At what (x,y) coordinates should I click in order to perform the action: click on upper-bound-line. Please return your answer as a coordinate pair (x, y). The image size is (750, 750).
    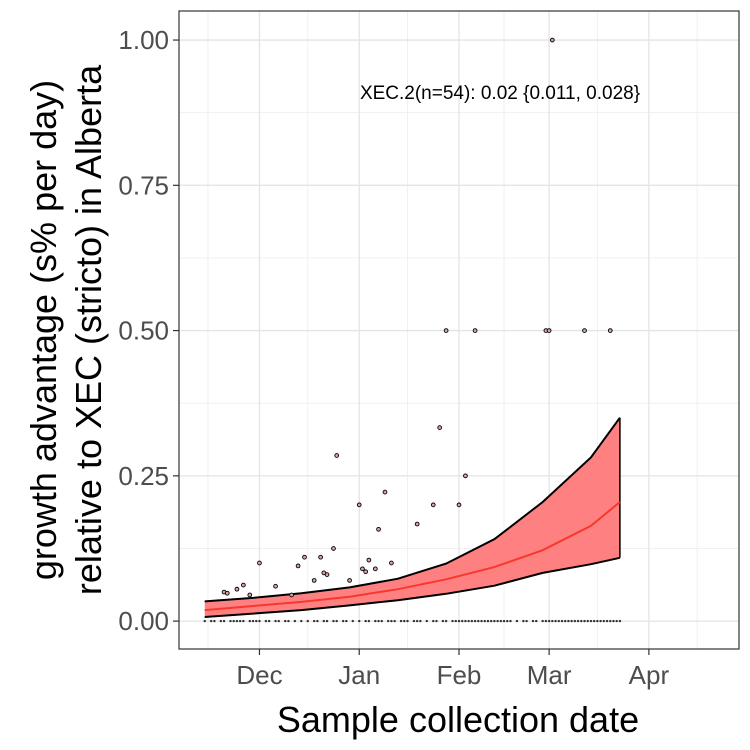
    Looking at the image, I should click on (412, 510).